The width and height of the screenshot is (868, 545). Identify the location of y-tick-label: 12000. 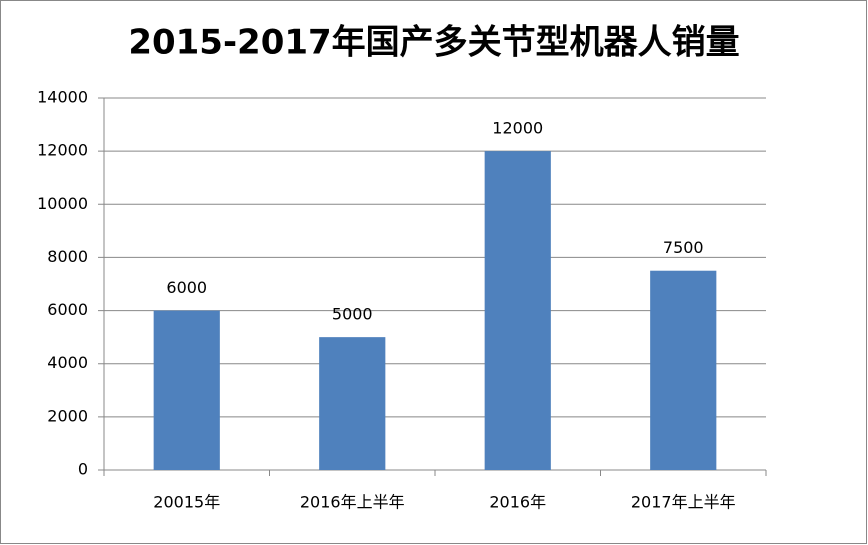
(62, 150).